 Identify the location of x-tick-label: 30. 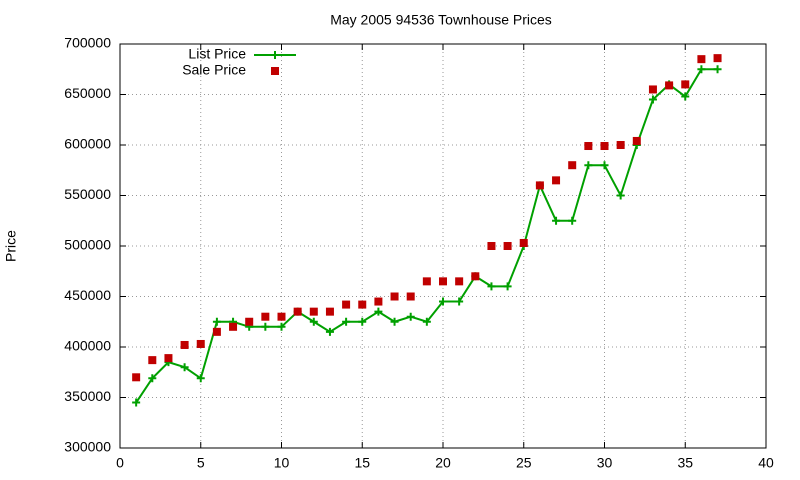
(605, 463).